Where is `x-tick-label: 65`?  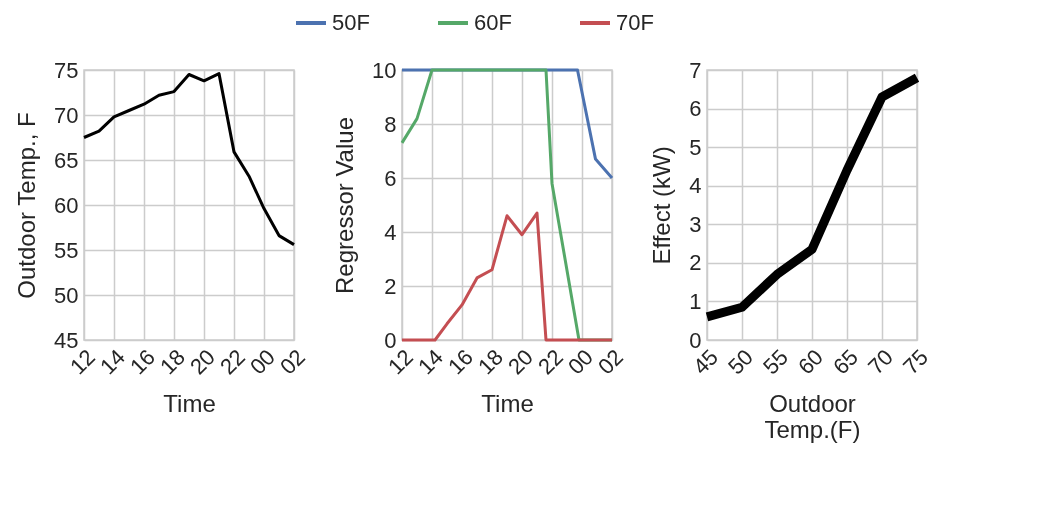 x-tick-label: 65 is located at coordinates (846, 362).